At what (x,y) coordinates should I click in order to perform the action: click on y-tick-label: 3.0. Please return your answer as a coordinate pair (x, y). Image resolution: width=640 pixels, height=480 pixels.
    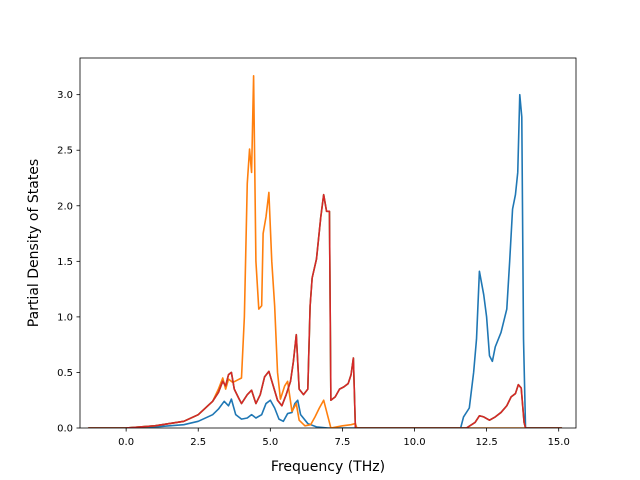
    Looking at the image, I should click on (65, 95).